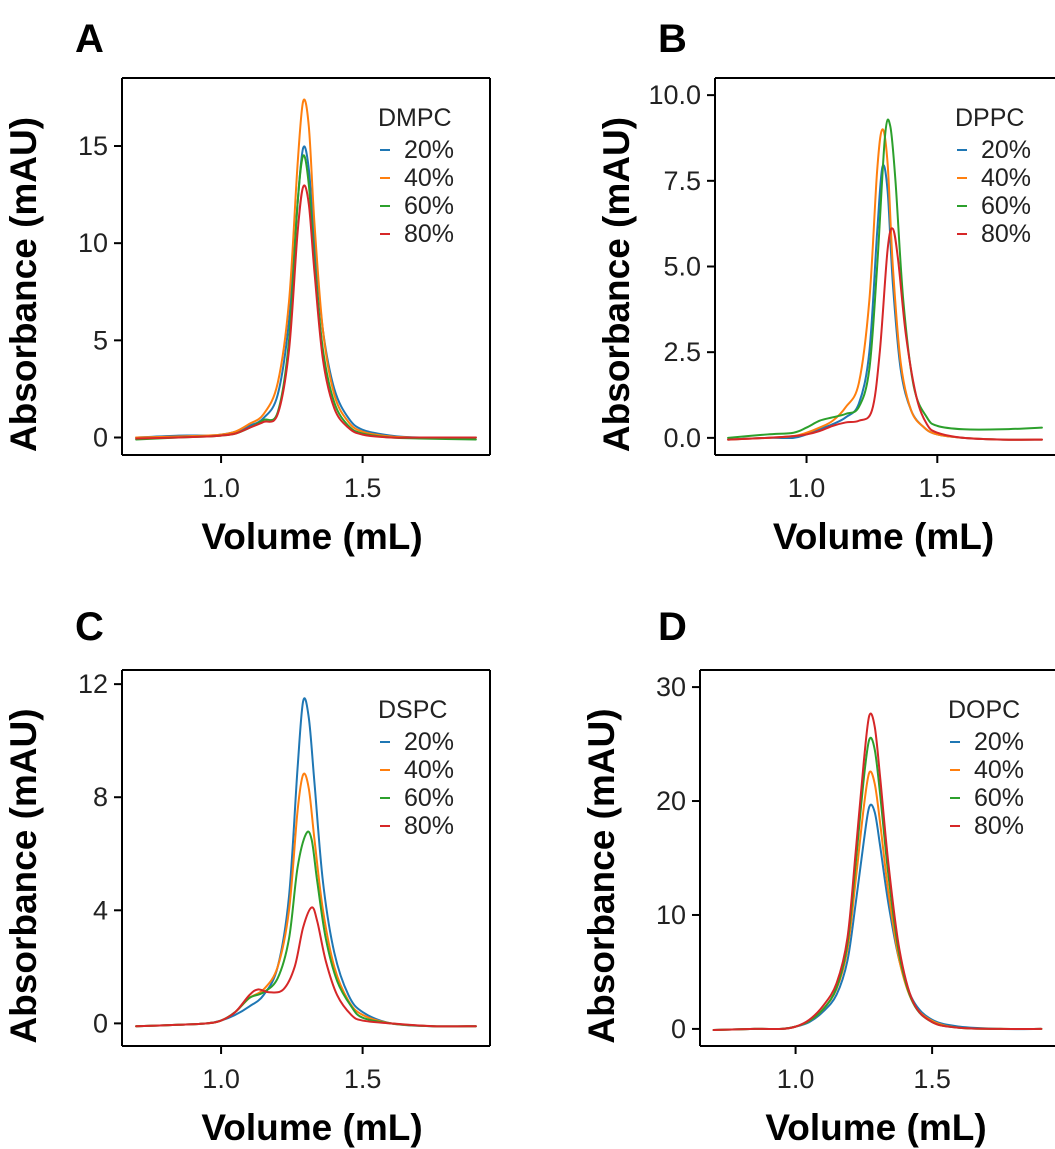 The height and width of the screenshot is (1149, 1055). Describe the element at coordinates (672, 39) in the screenshot. I see `panel-letter: B` at that location.